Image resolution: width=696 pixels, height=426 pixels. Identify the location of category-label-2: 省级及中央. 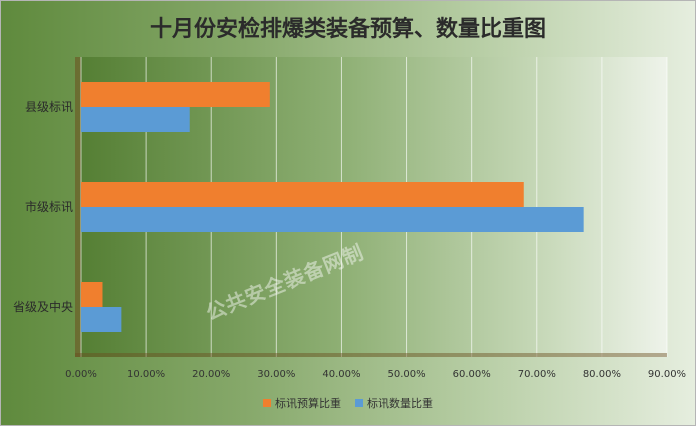
(43, 306).